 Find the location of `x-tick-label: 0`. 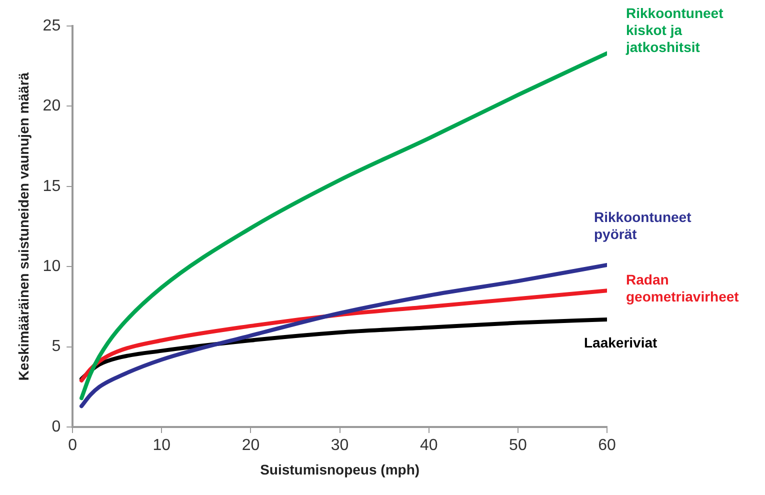

x-tick-label: 0 is located at coordinates (73, 445).